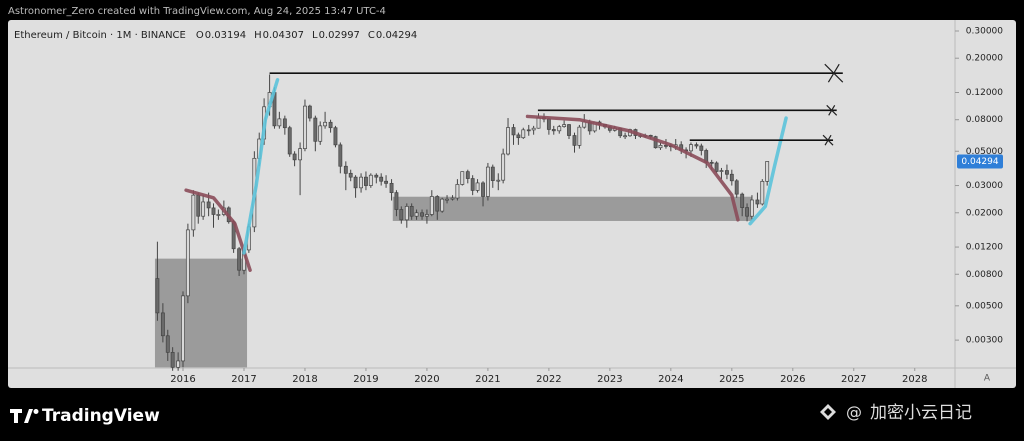 The width and height of the screenshot is (1024, 441). Describe the element at coordinates (339, 35) in the screenshot. I see `ohlc-value: 0.02997` at that location.